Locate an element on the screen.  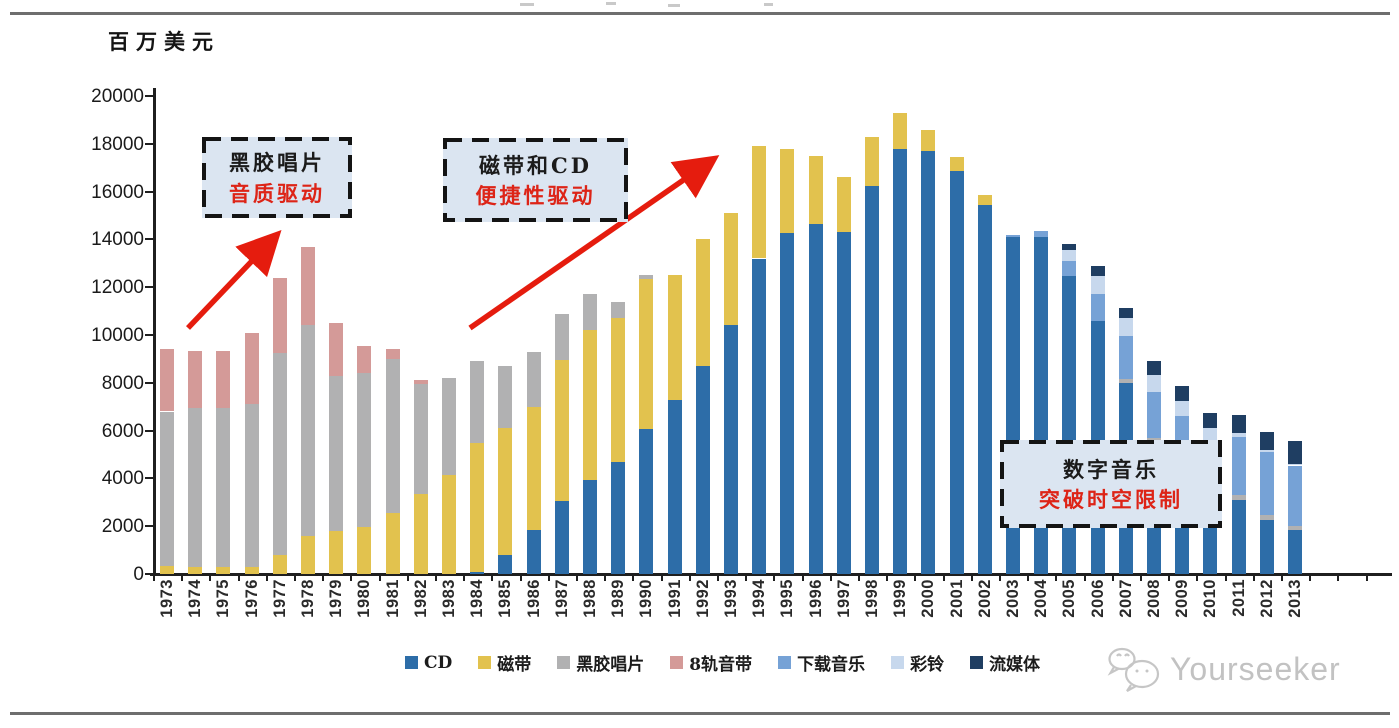
annotation-title: 黑胶唱片 is located at coordinates (277, 163).